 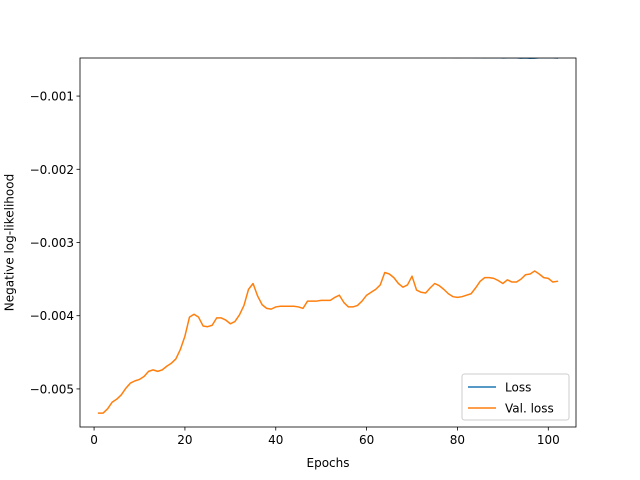 What do you see at coordinates (548, 440) in the screenshot?
I see `x-tick-label: 100` at bounding box center [548, 440].